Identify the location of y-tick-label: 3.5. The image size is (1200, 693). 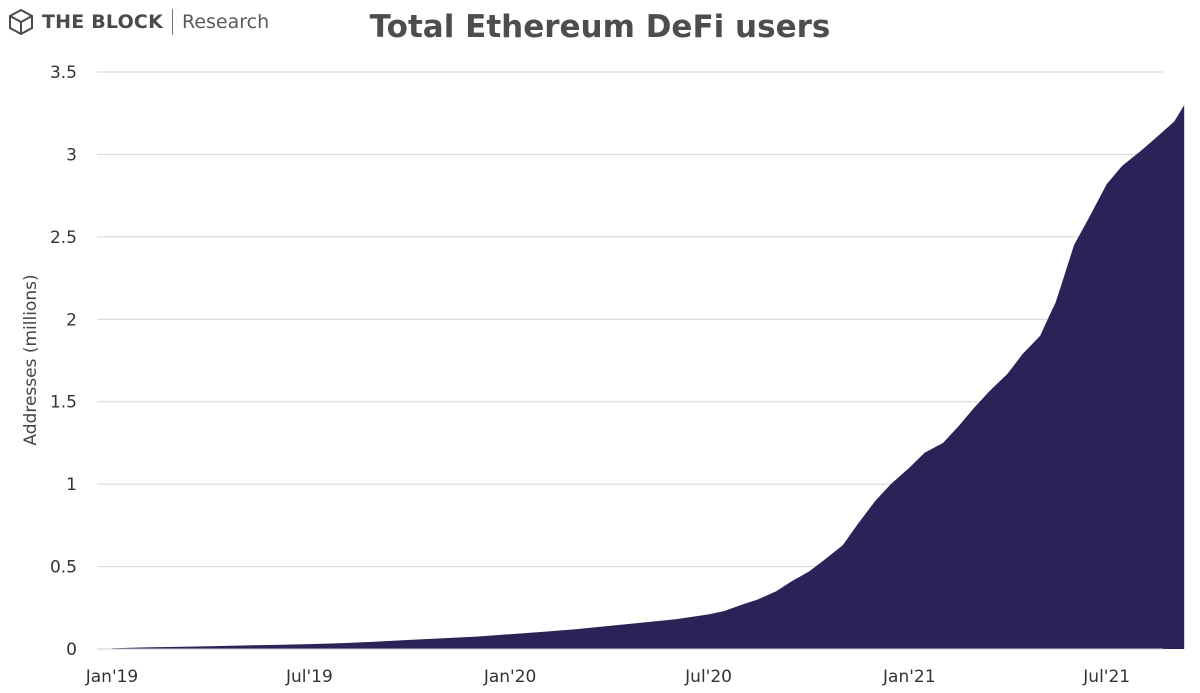
(63, 73).